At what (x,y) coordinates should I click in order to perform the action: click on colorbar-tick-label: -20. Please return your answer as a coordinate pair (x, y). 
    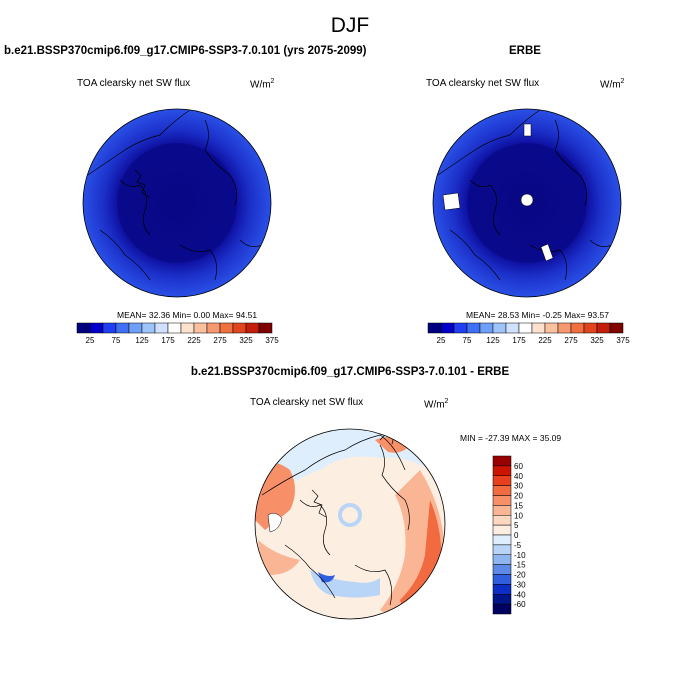
    Looking at the image, I should click on (520, 575).